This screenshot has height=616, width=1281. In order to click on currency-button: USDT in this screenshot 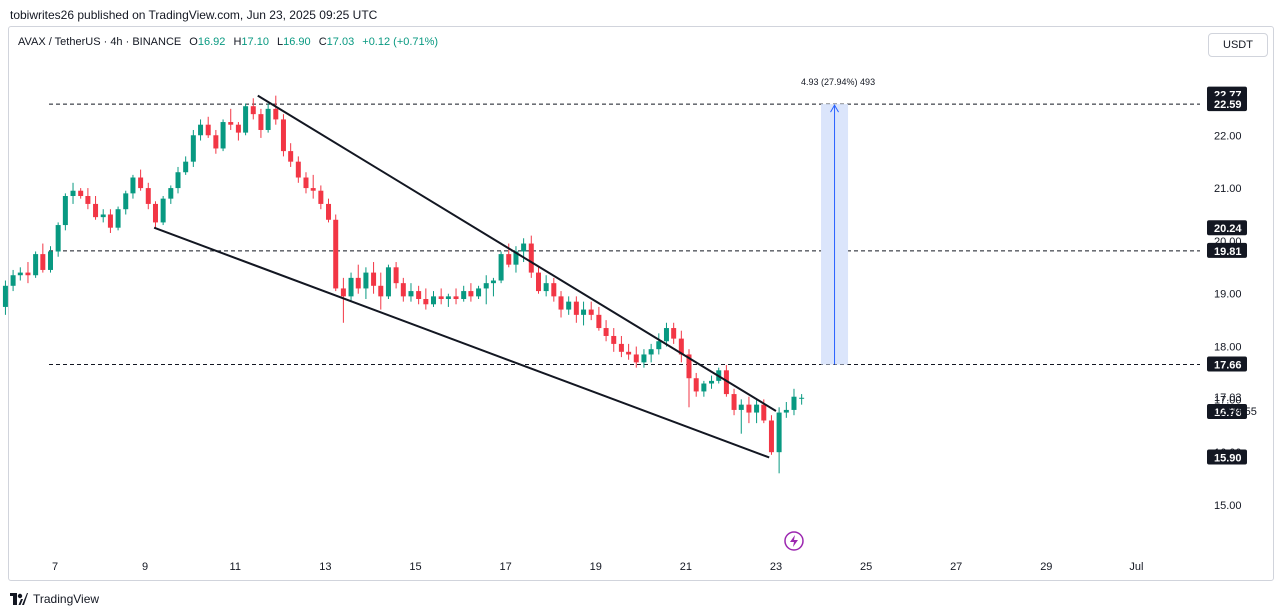, I will do `click(1238, 45)`.